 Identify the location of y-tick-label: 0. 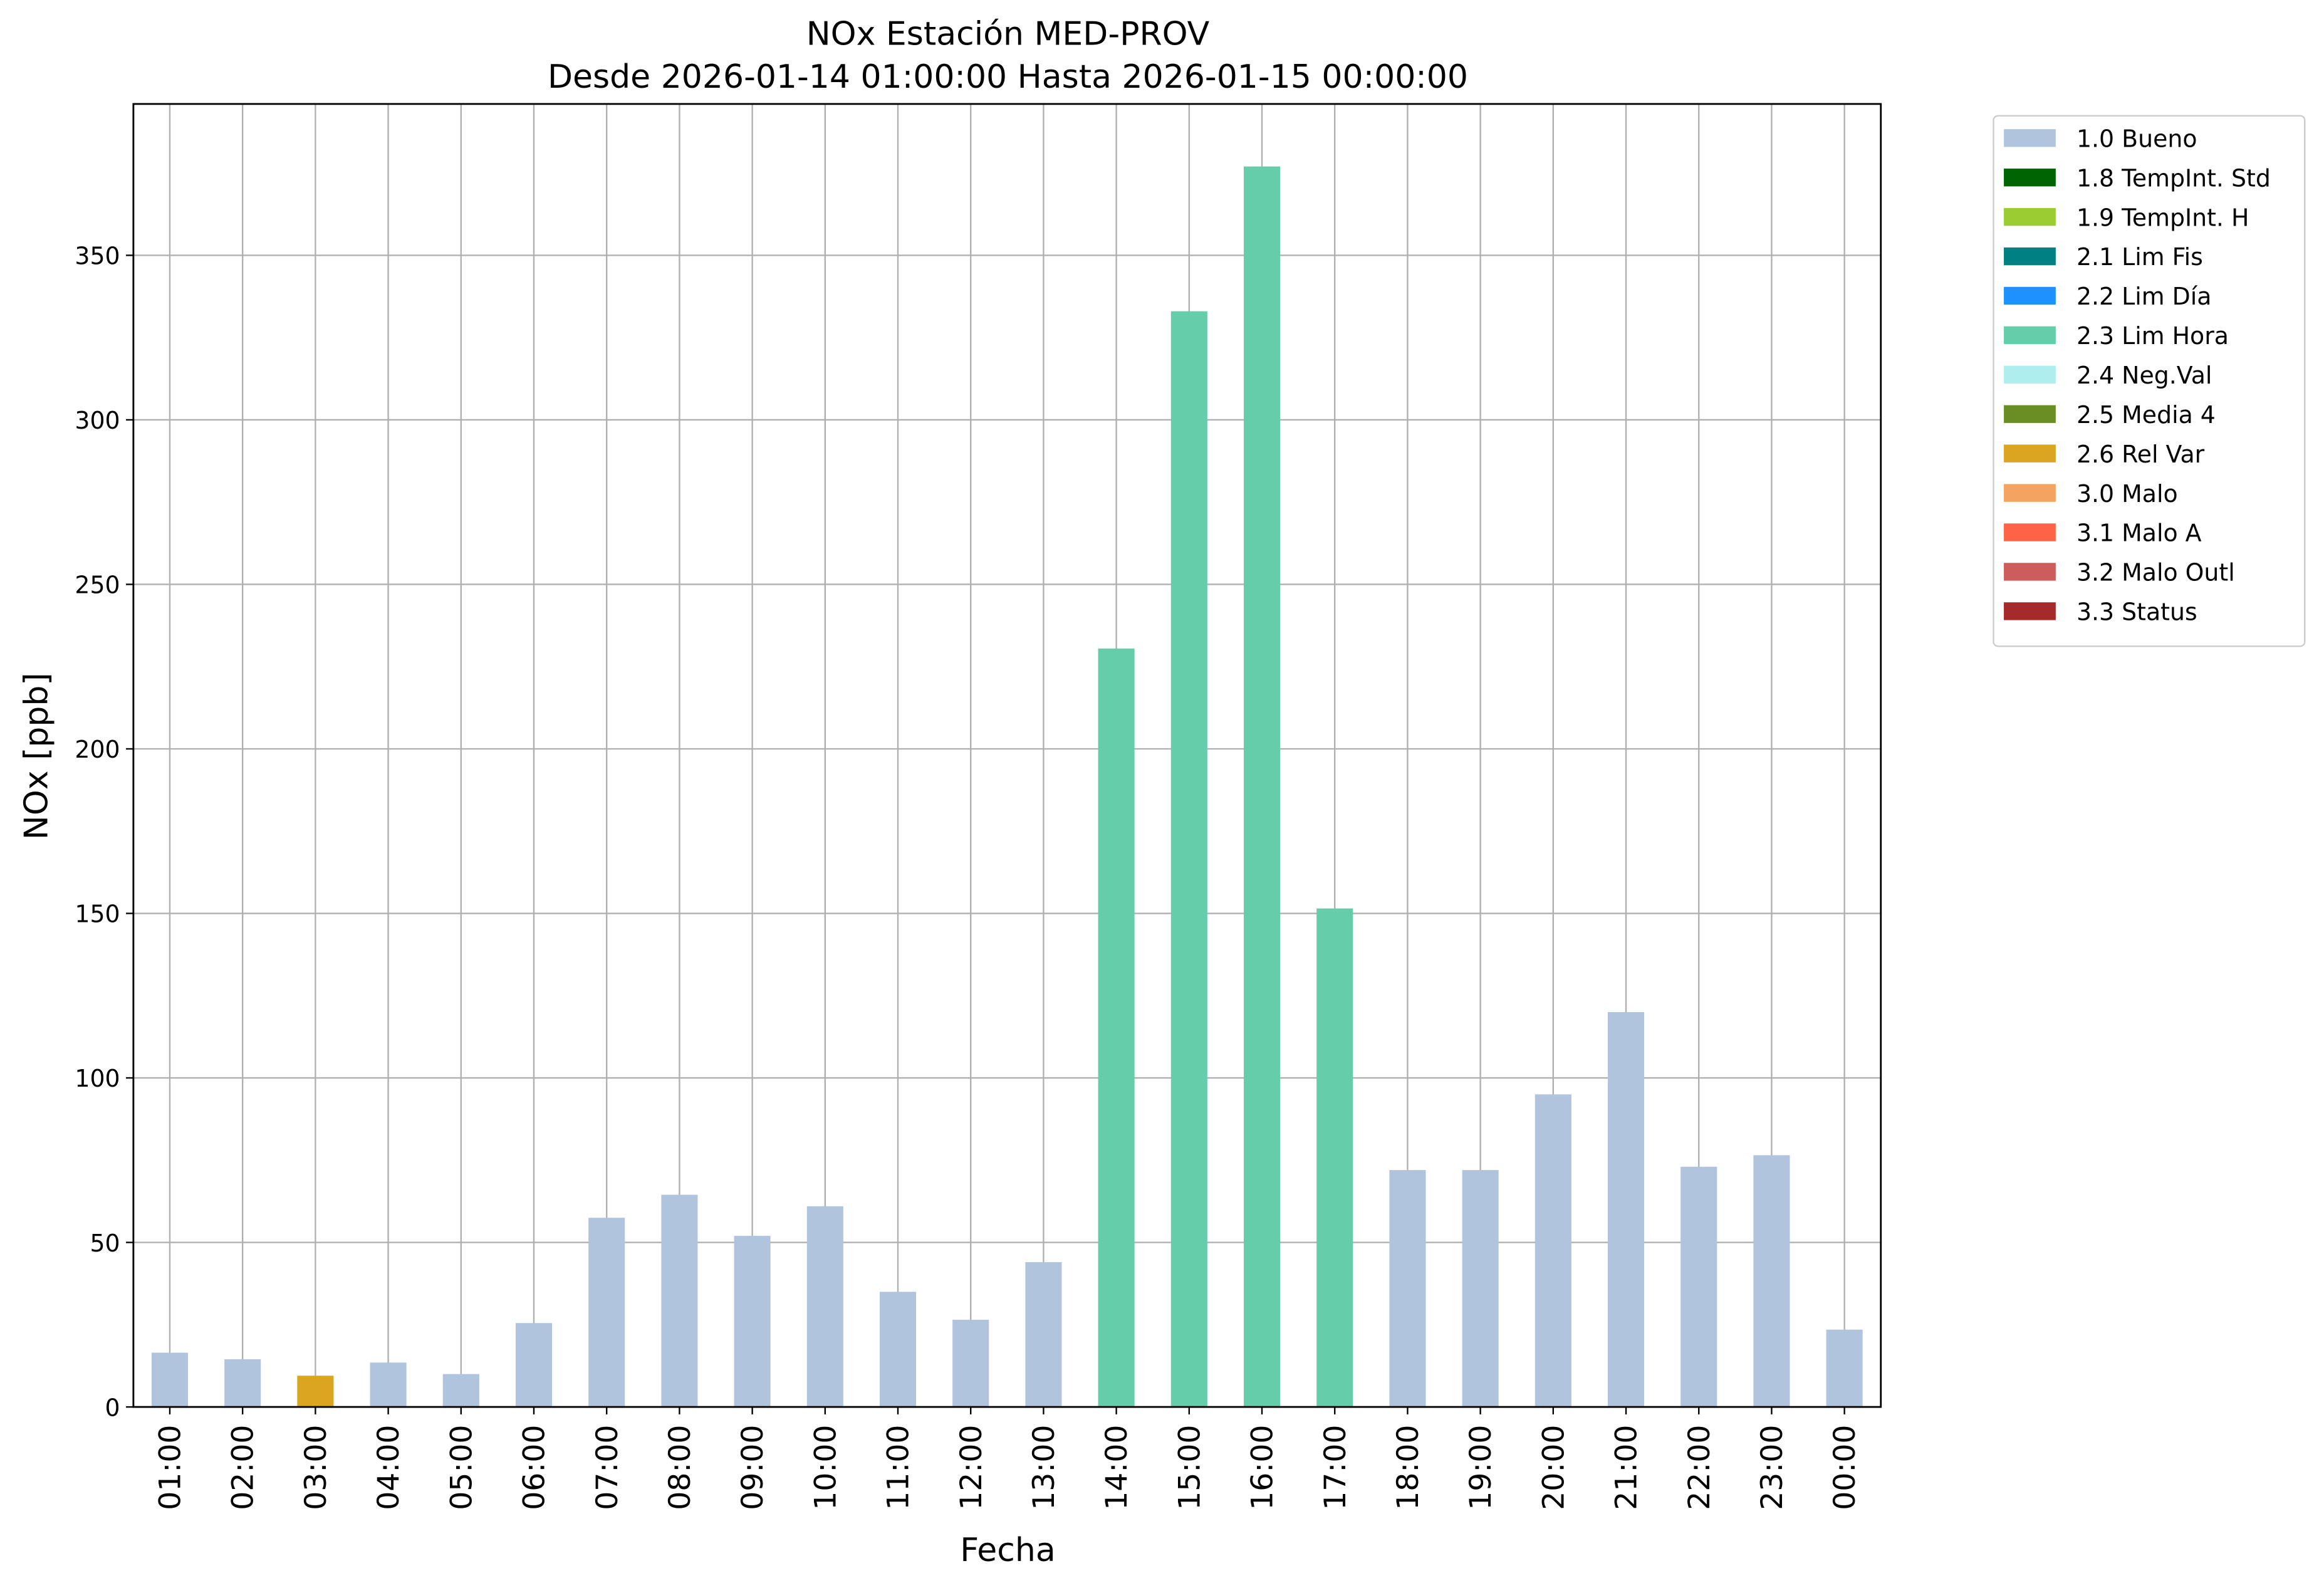
(112, 1408).